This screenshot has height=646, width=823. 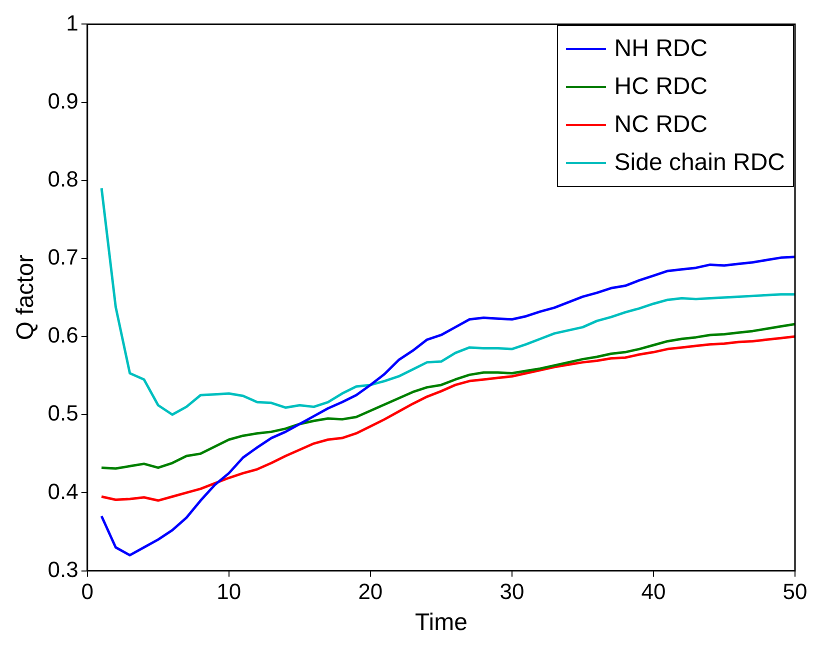 What do you see at coordinates (87, 591) in the screenshot?
I see `x-tick-label: 0` at bounding box center [87, 591].